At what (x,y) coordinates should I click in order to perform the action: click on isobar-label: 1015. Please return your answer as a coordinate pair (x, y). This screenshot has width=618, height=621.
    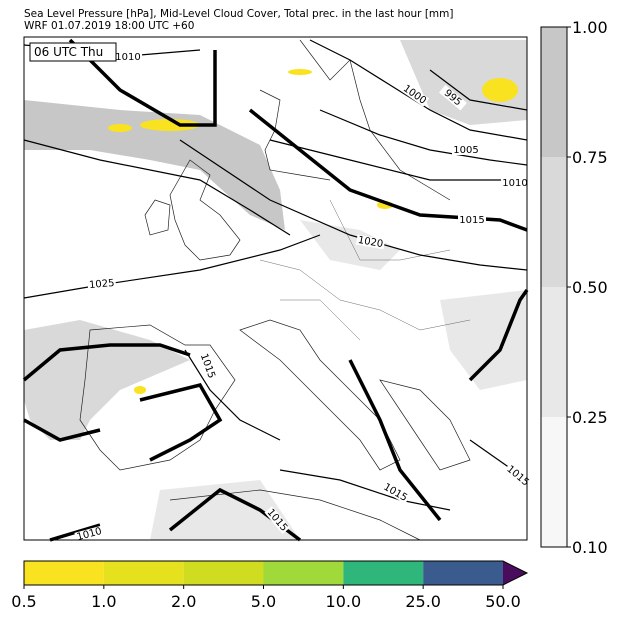
    Looking at the image, I should click on (471, 220).